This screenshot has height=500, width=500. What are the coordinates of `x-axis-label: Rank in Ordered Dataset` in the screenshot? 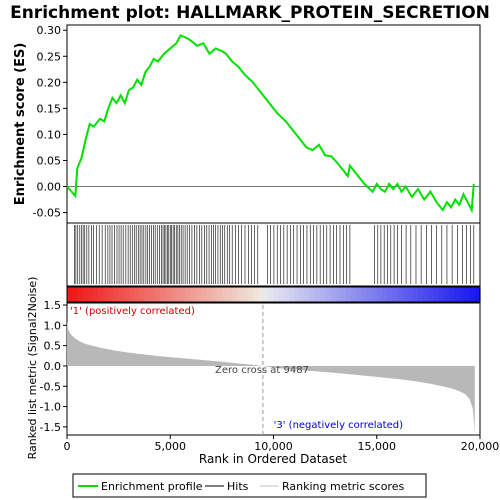 It's located at (273, 459).